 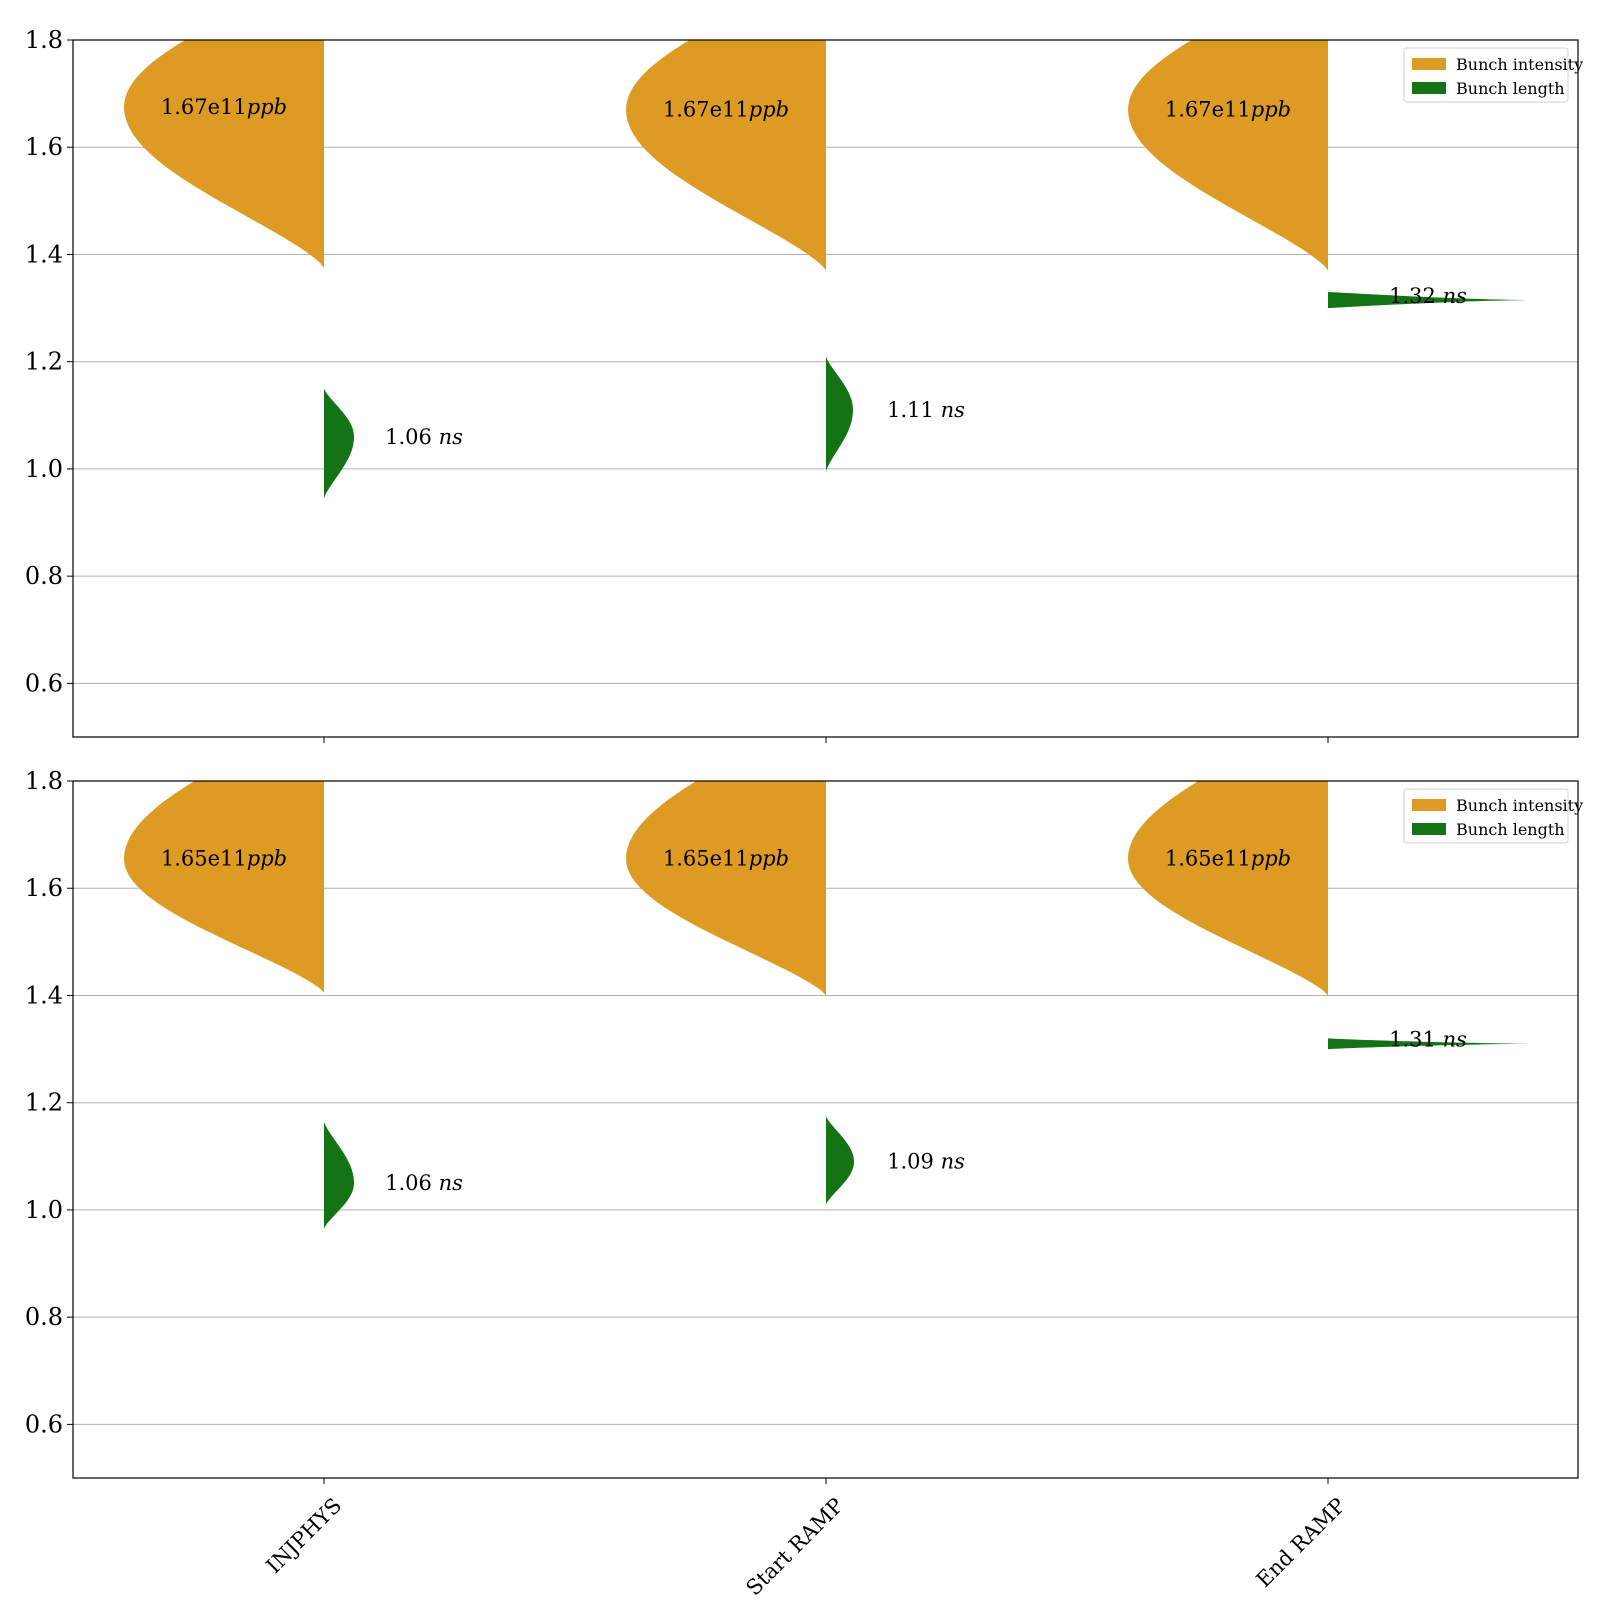 What do you see at coordinates (1428, 1040) in the screenshot?
I see `length-median-label: 1.31 ns` at bounding box center [1428, 1040].